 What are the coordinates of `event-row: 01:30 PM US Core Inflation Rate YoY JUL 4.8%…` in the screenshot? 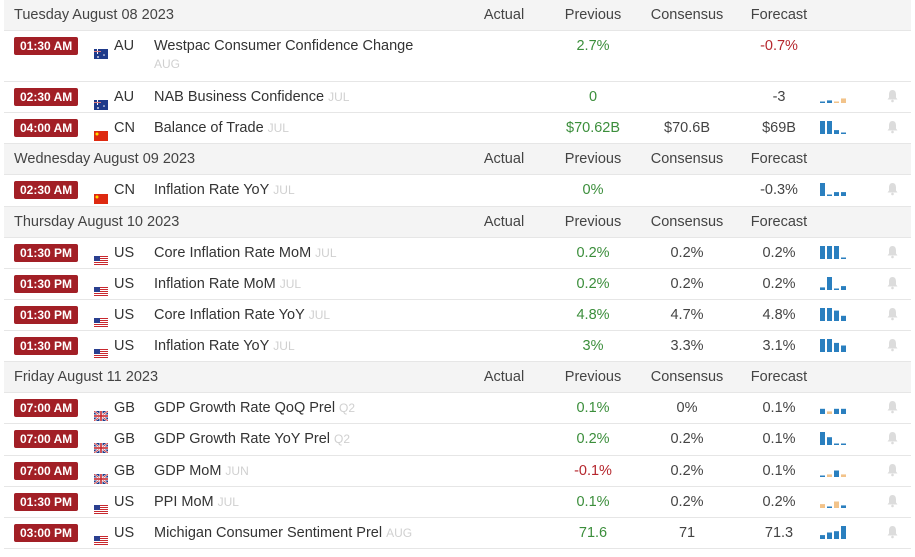 It's located at (458, 315).